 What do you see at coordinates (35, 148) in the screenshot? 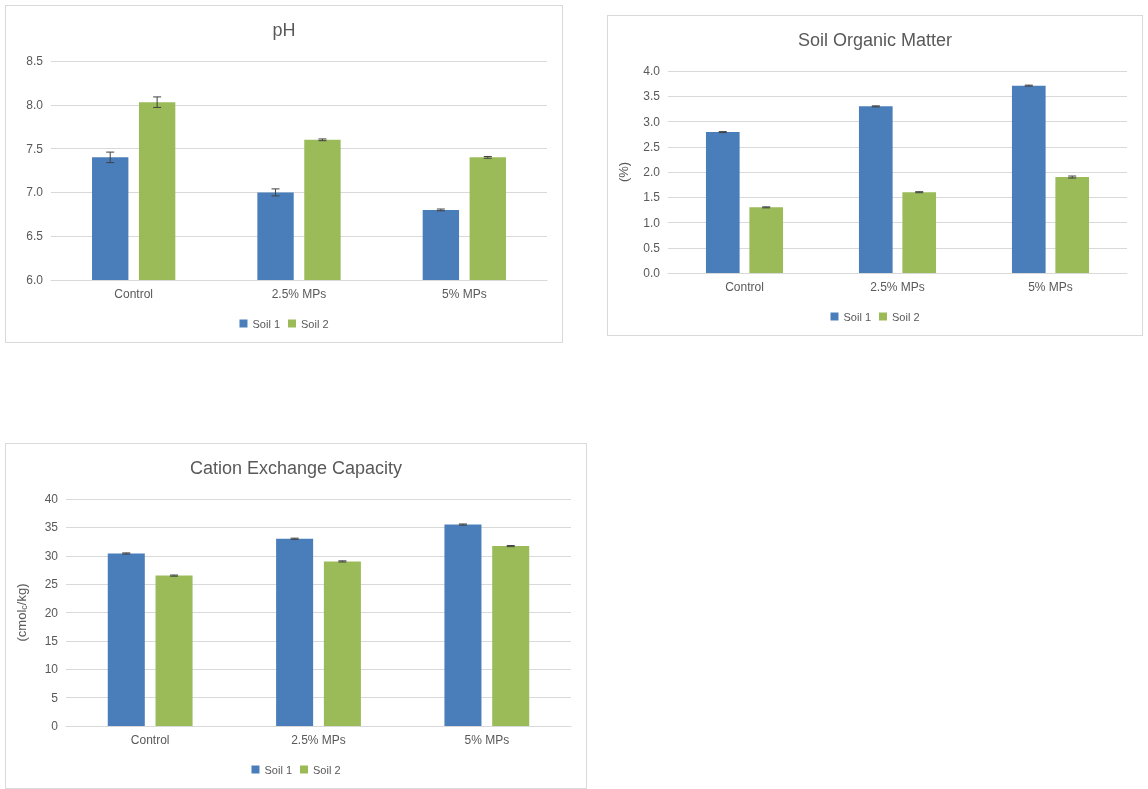
I see `y-tick-label: 7.5` at bounding box center [35, 148].